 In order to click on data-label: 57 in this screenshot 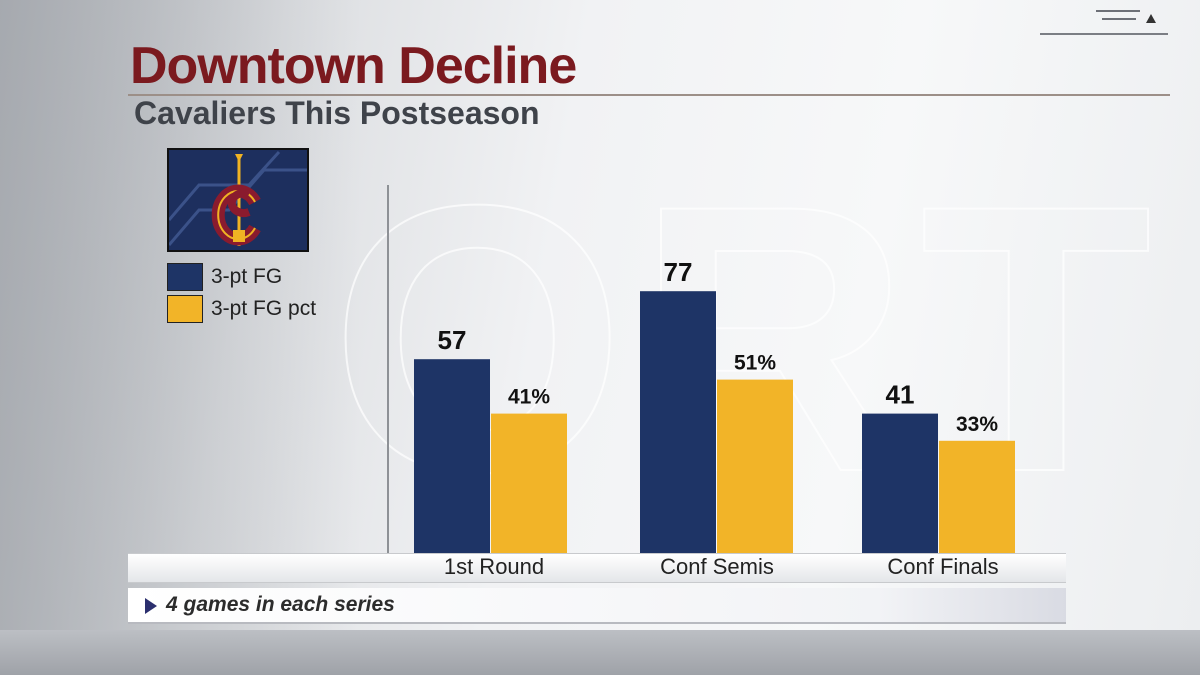, I will do `click(452, 340)`.